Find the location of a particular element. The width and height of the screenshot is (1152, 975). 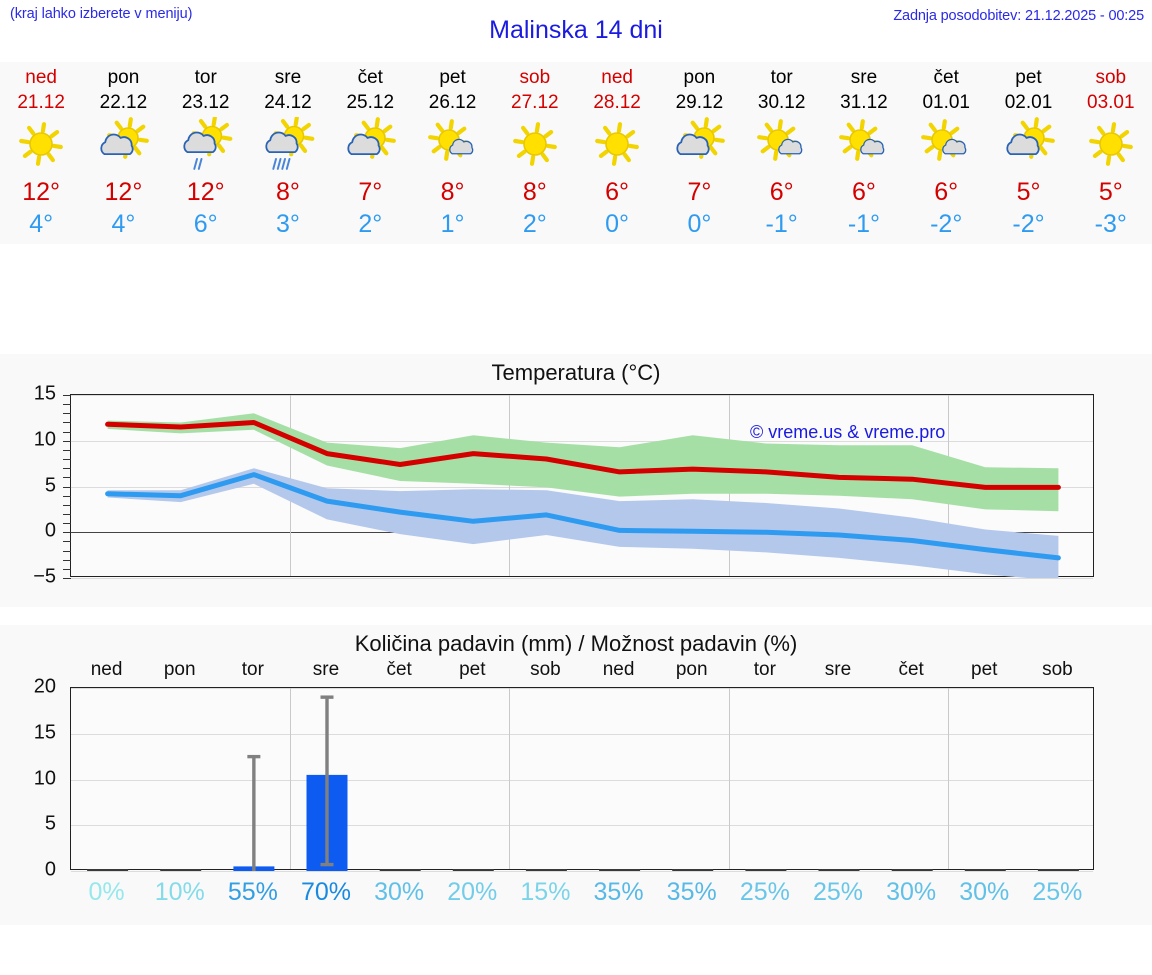

temp-min: 1° is located at coordinates (452, 224).